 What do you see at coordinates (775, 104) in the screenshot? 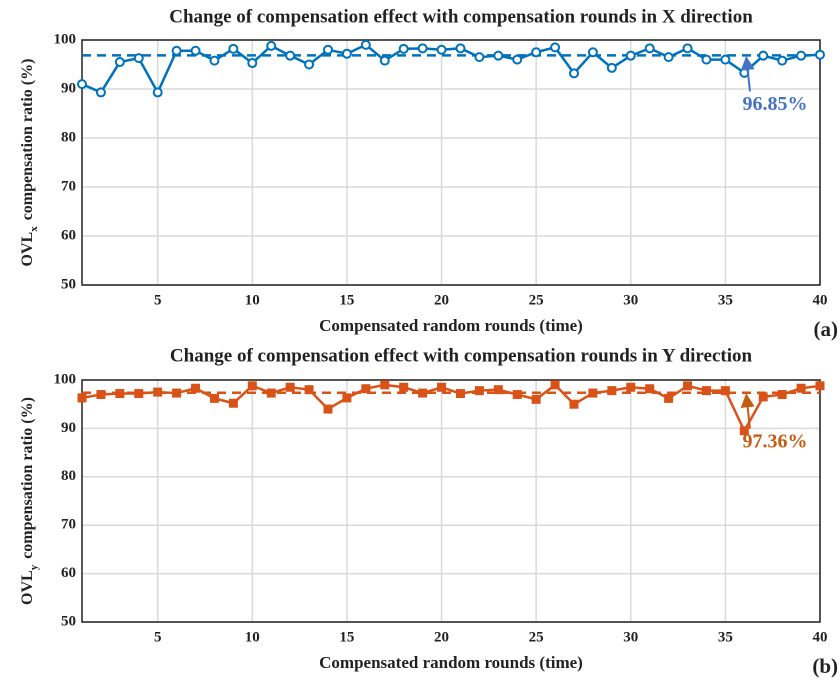
I see `annotation: 96.85%` at bounding box center [775, 104].